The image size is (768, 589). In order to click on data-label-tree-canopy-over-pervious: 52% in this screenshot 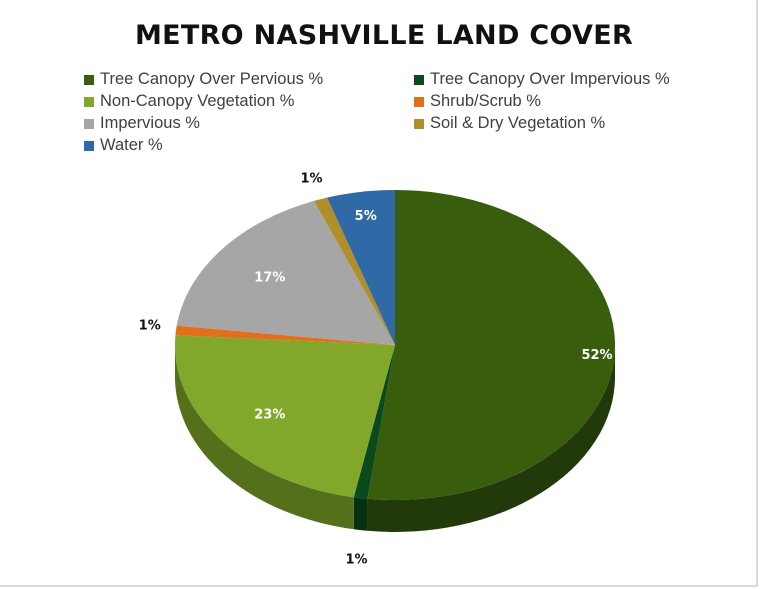, I will do `click(596, 355)`.